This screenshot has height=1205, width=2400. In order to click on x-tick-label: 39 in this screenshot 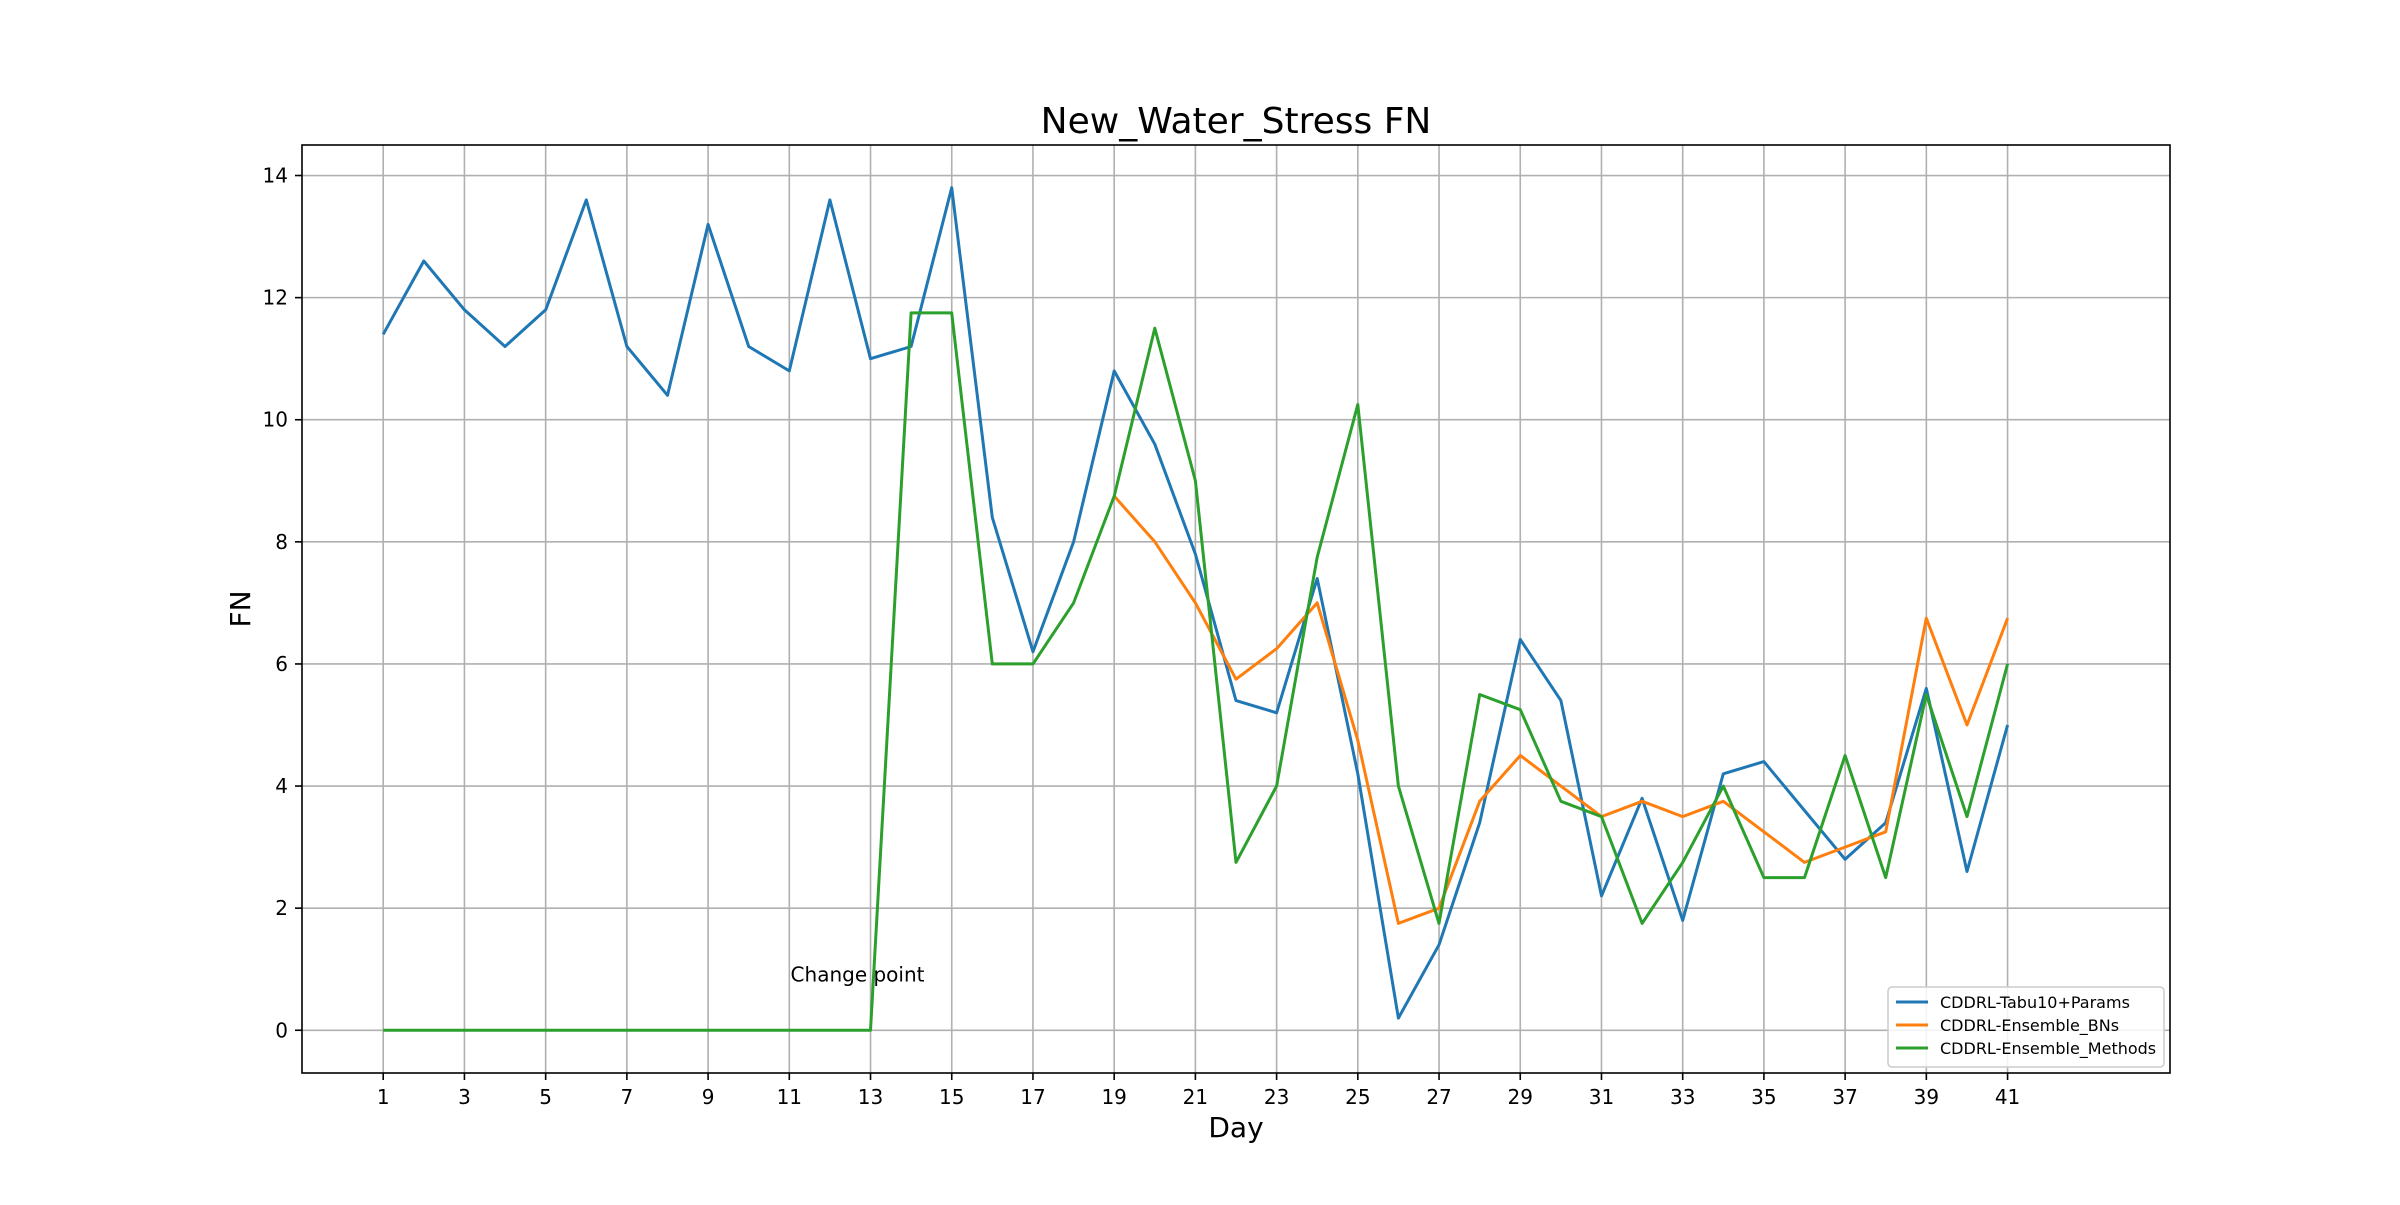, I will do `click(1926, 1097)`.